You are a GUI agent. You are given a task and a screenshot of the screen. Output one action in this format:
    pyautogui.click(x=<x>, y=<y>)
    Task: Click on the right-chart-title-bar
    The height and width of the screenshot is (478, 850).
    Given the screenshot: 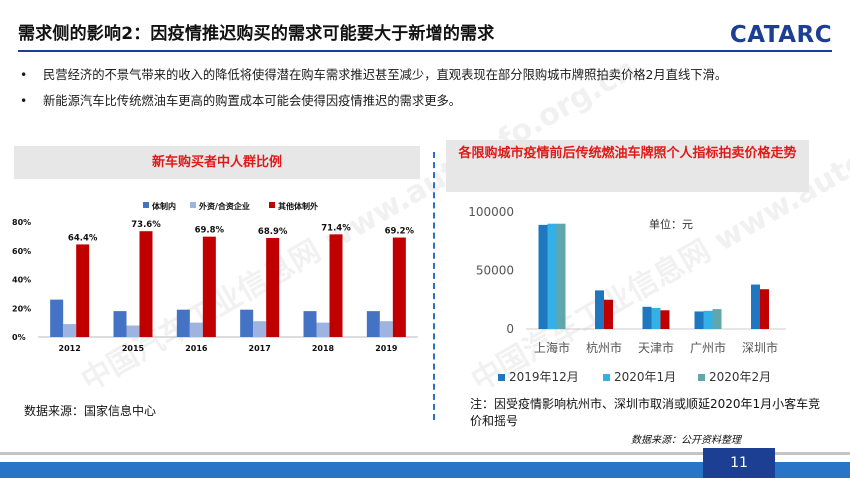 What is the action you would take?
    pyautogui.click(x=627, y=166)
    